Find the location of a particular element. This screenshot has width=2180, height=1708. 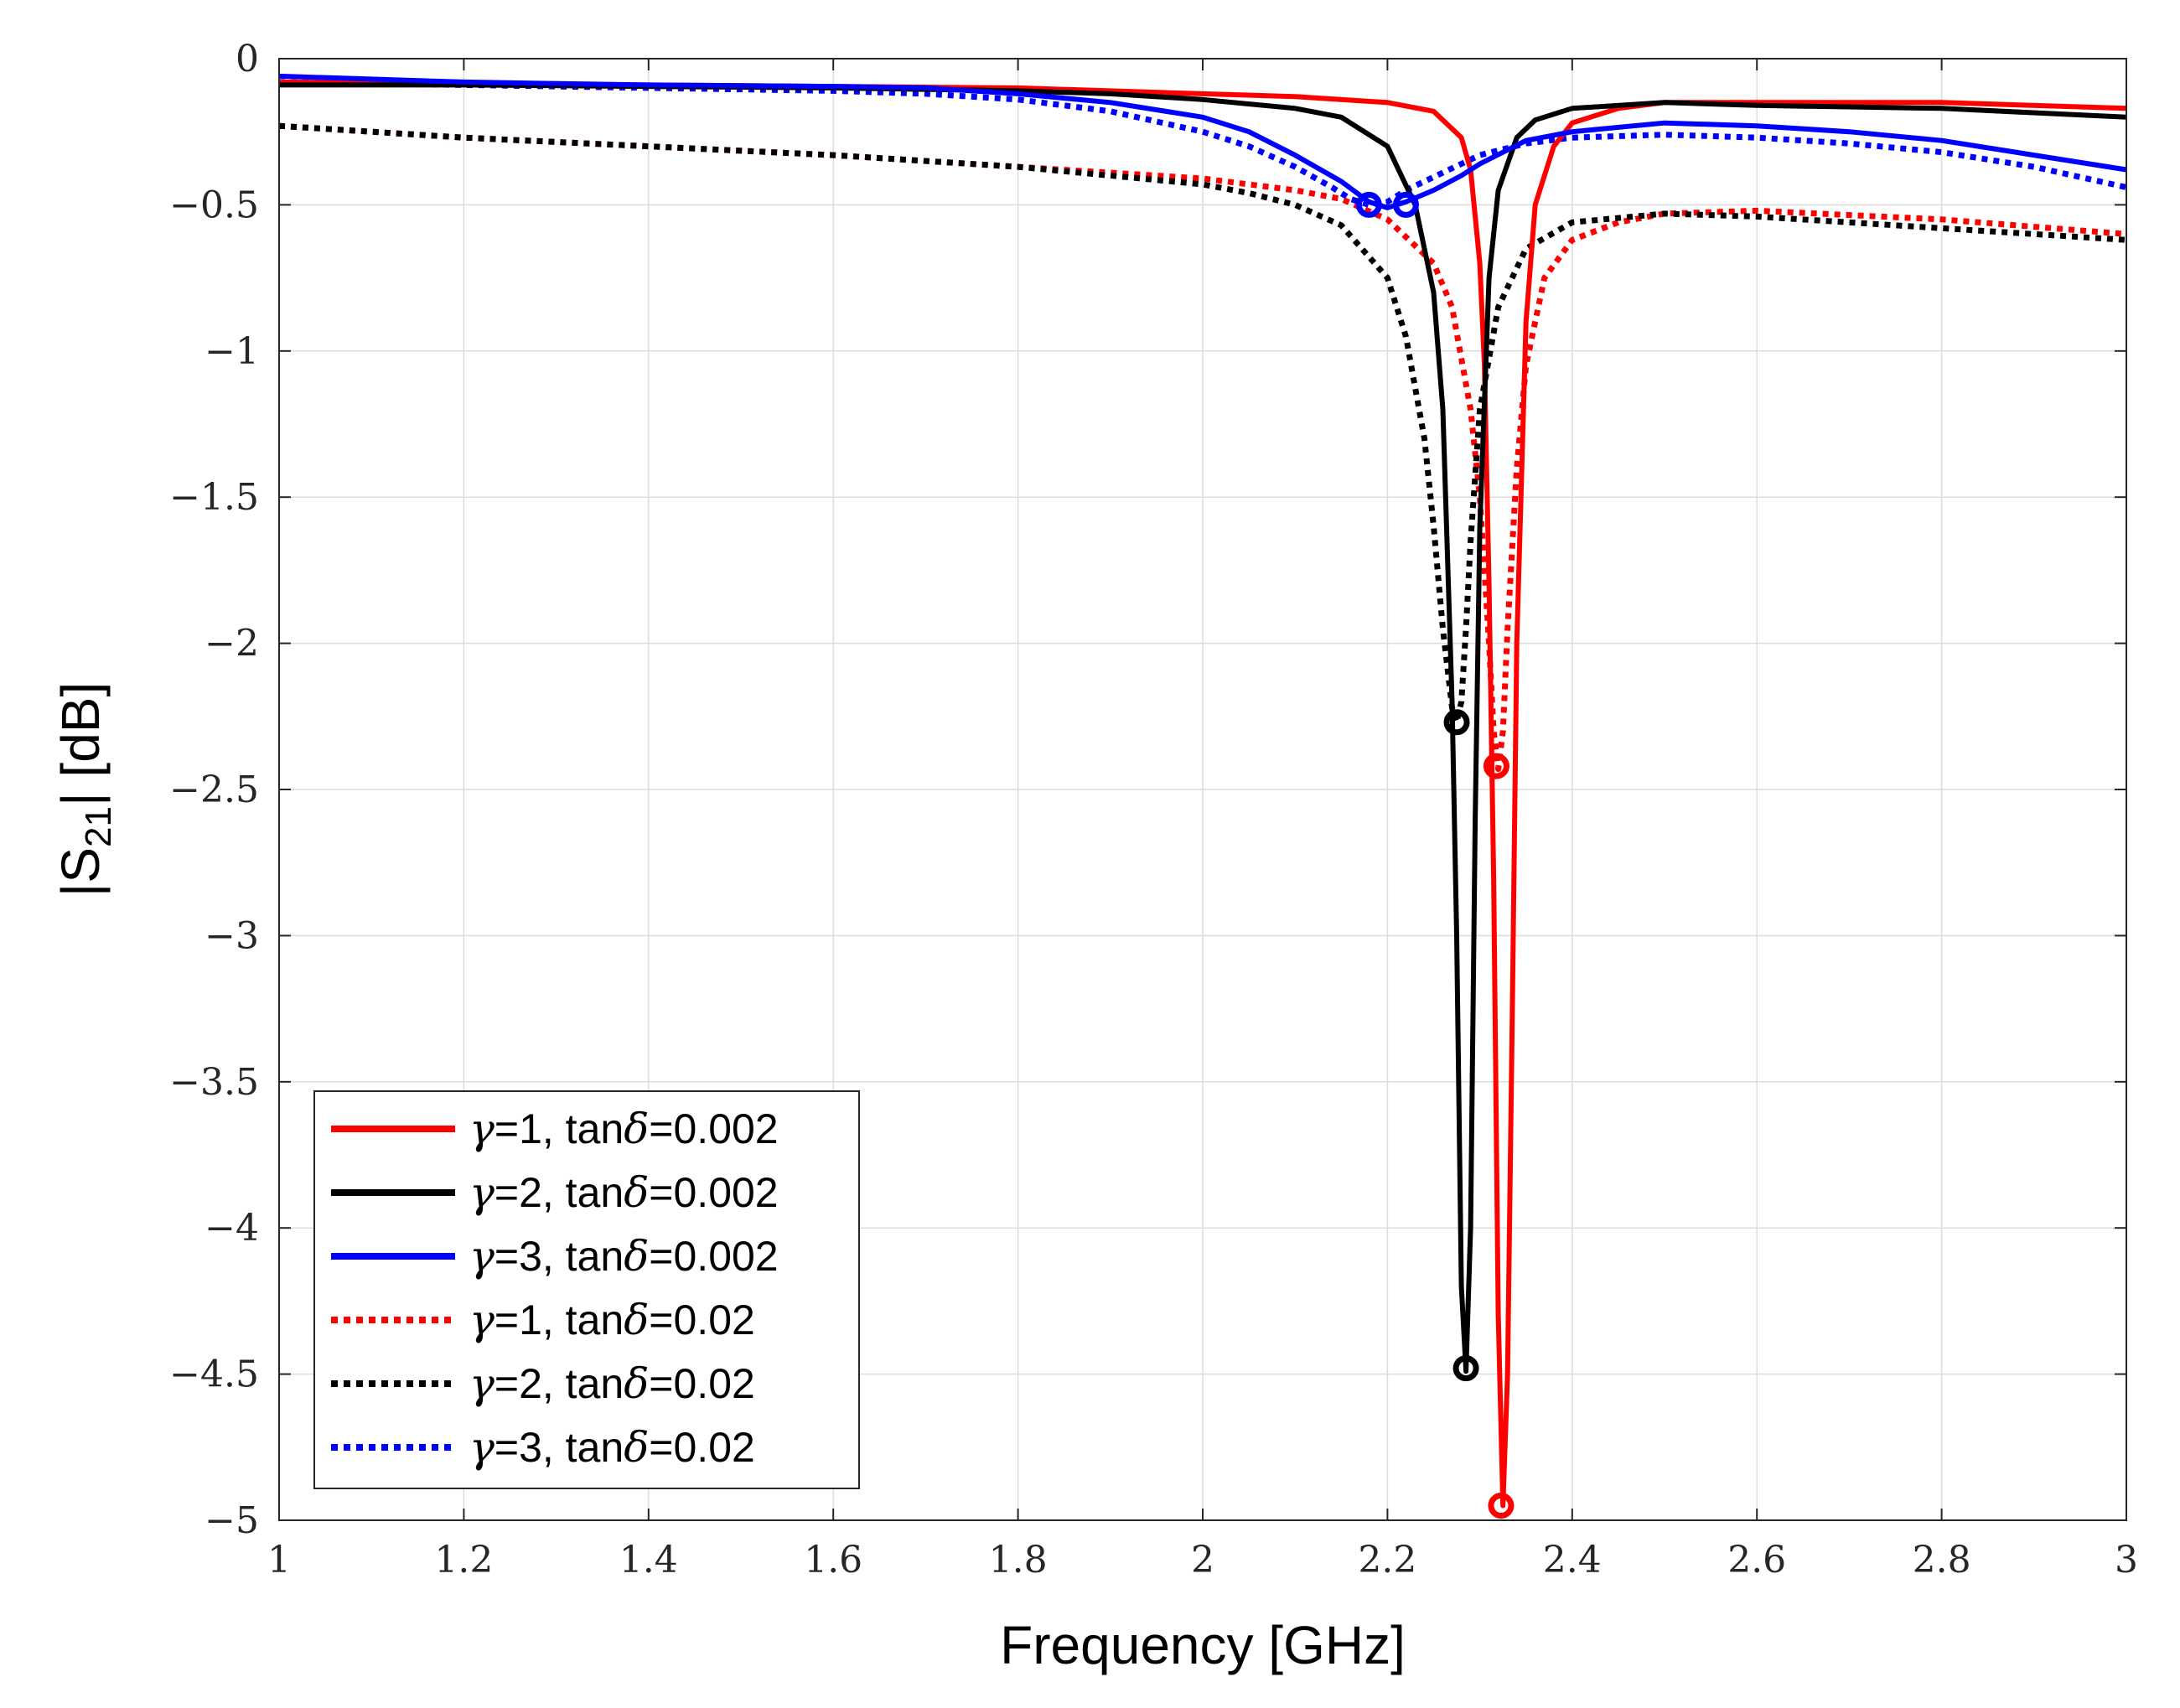

legend-entry-4: γ=1, tanδ=0.02 is located at coordinates (612, 1320).